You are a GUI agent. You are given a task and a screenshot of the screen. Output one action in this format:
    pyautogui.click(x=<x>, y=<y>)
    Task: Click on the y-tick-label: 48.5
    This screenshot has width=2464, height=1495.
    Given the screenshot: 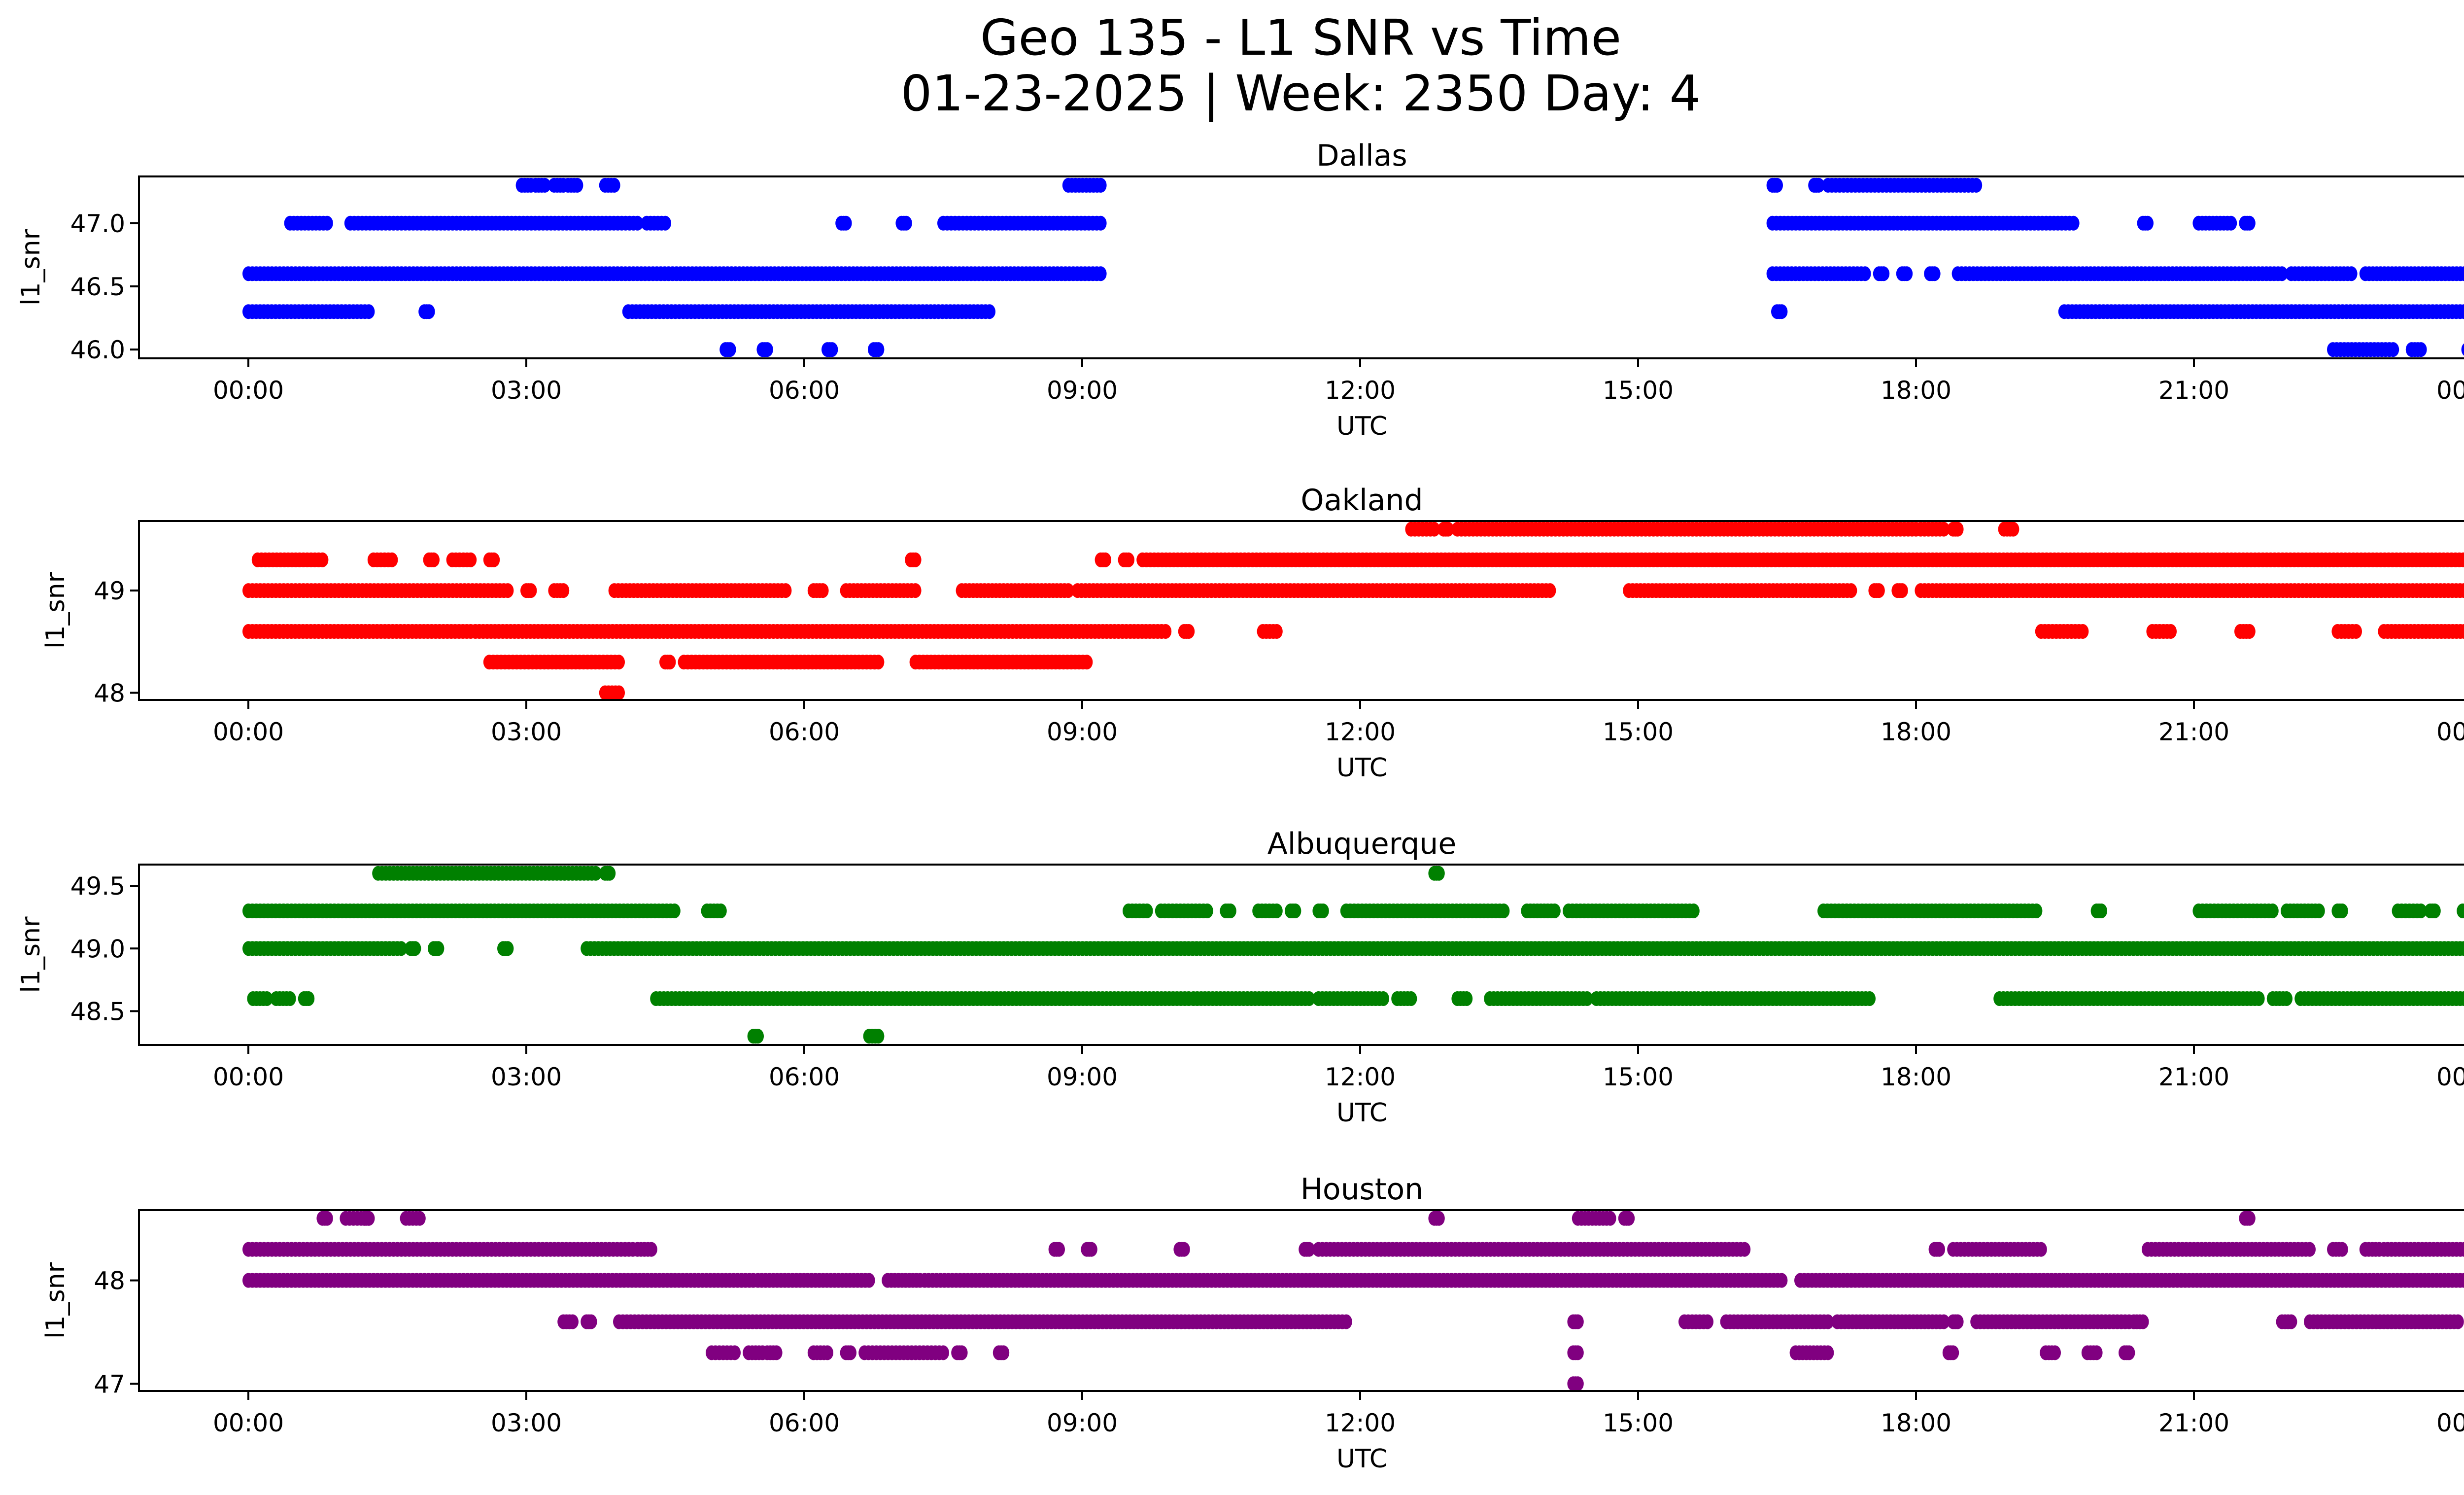 What is the action you would take?
    pyautogui.click(x=97, y=1011)
    